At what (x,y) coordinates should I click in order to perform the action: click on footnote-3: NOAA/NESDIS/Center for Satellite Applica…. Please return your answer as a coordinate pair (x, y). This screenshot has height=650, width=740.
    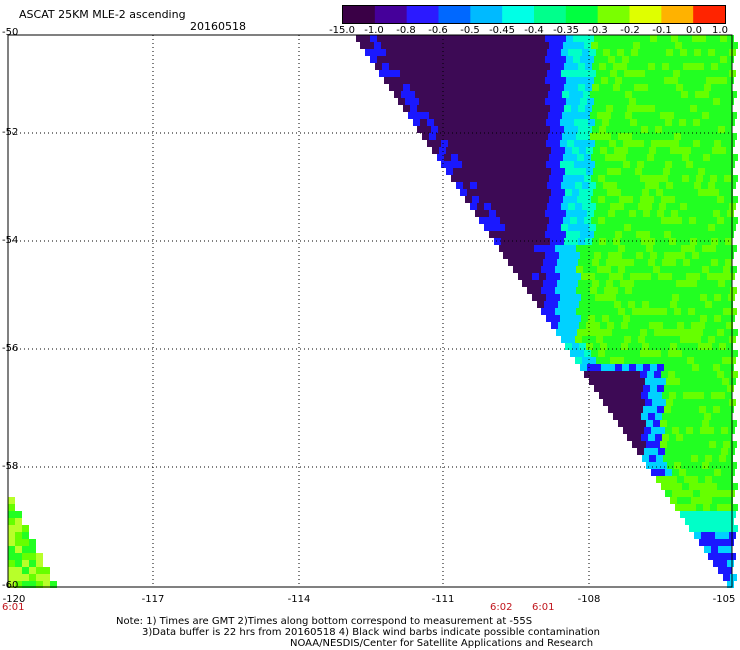
    Looking at the image, I should click on (442, 643).